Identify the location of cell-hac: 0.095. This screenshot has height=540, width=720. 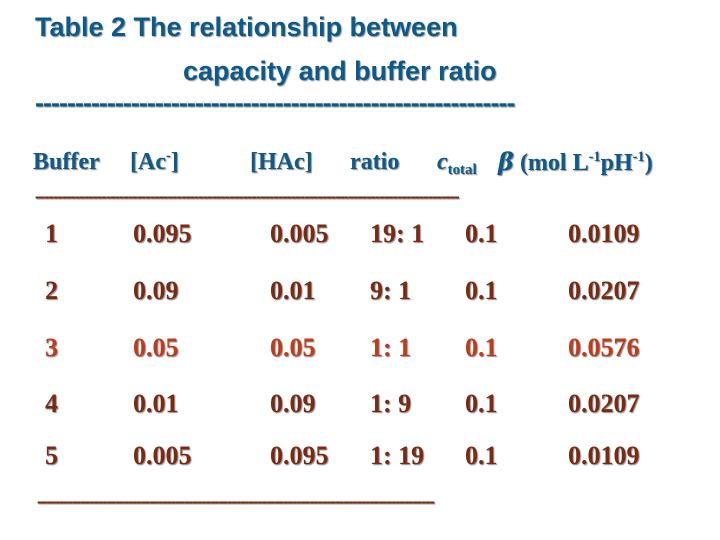
(299, 455).